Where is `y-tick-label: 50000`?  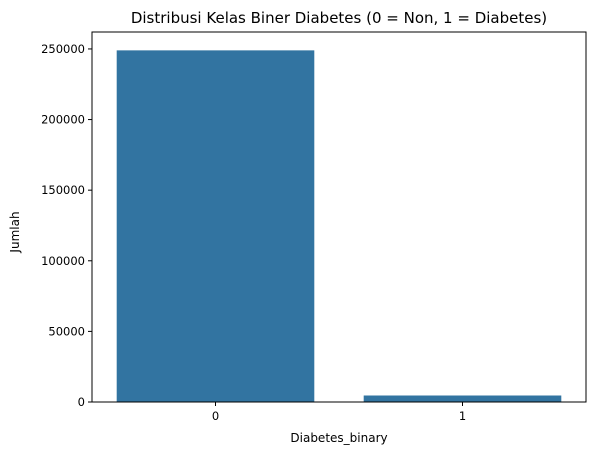
y-tick-label: 50000 is located at coordinates (66, 331).